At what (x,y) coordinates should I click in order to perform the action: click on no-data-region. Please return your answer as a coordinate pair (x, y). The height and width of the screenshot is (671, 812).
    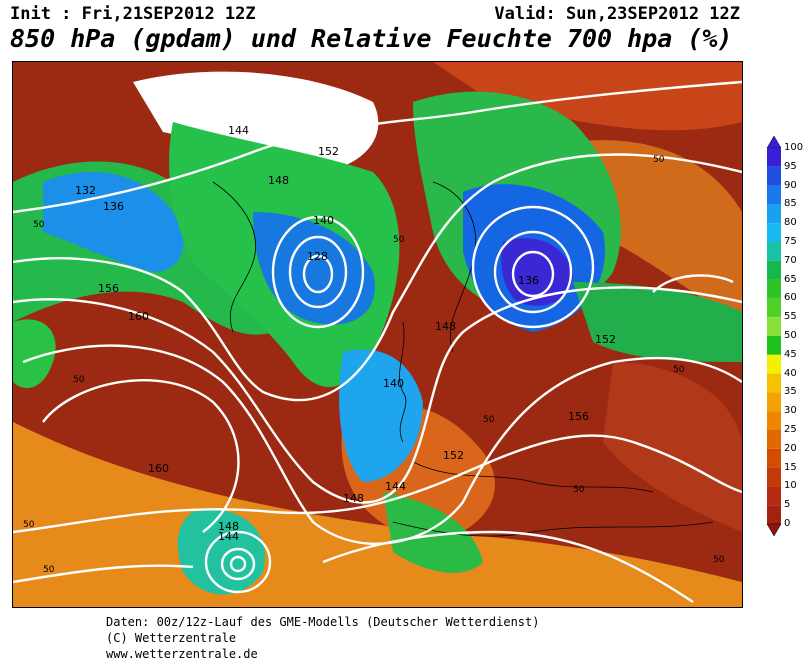
    Looking at the image, I should click on (256, 121).